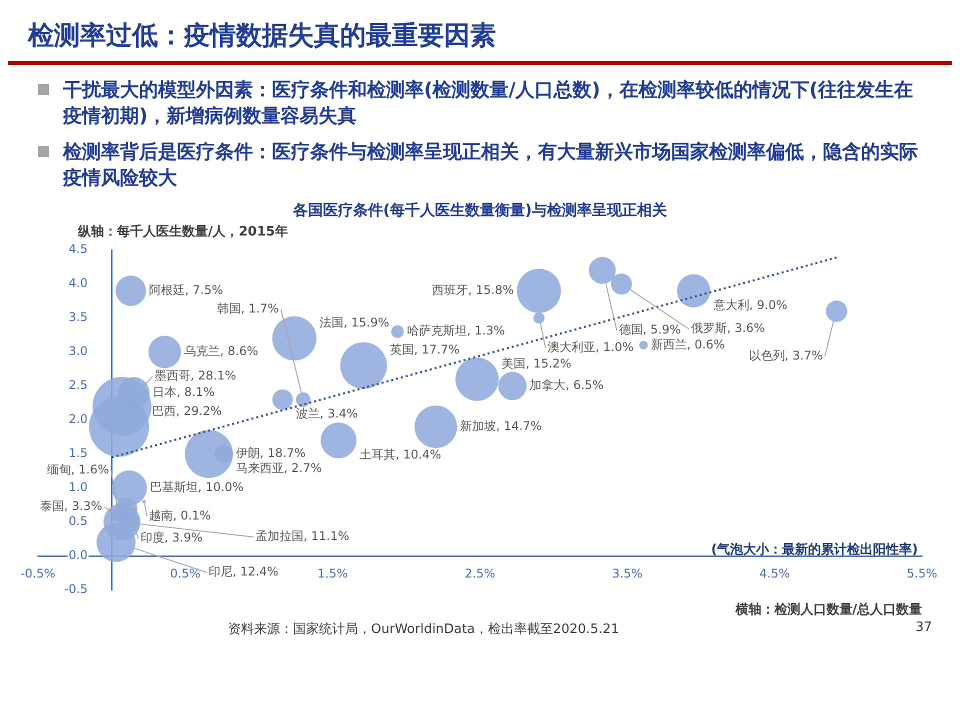 The width and height of the screenshot is (960, 720). I want to click on data-label: 新西兰, 0.6%, so click(687, 344).